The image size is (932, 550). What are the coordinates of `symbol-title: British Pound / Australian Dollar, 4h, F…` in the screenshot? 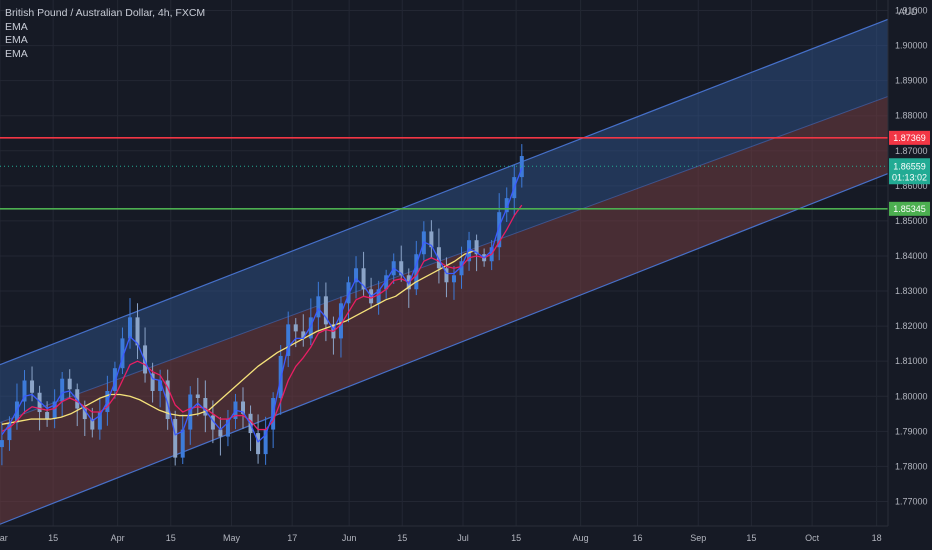 It's located at (105, 13).